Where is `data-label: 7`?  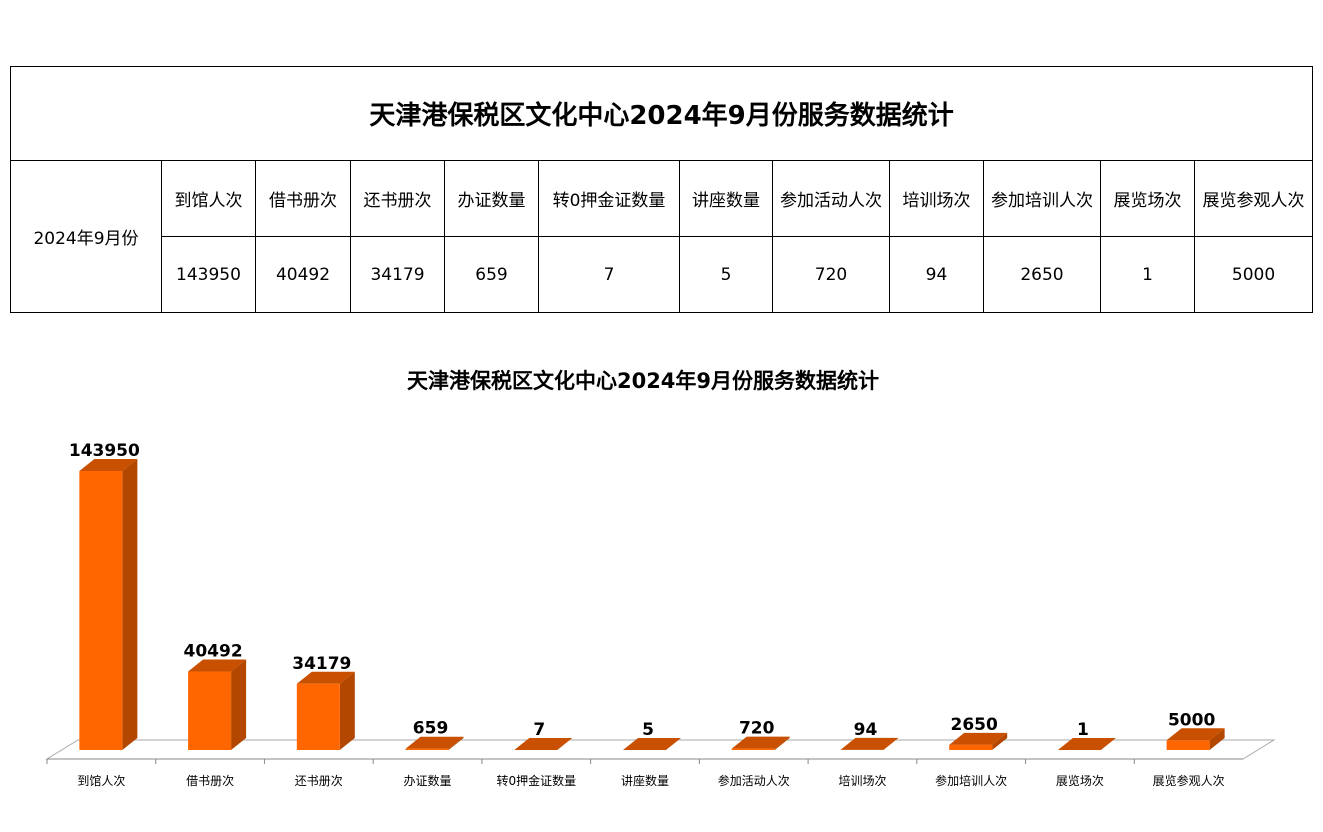
data-label: 7 is located at coordinates (539, 730).